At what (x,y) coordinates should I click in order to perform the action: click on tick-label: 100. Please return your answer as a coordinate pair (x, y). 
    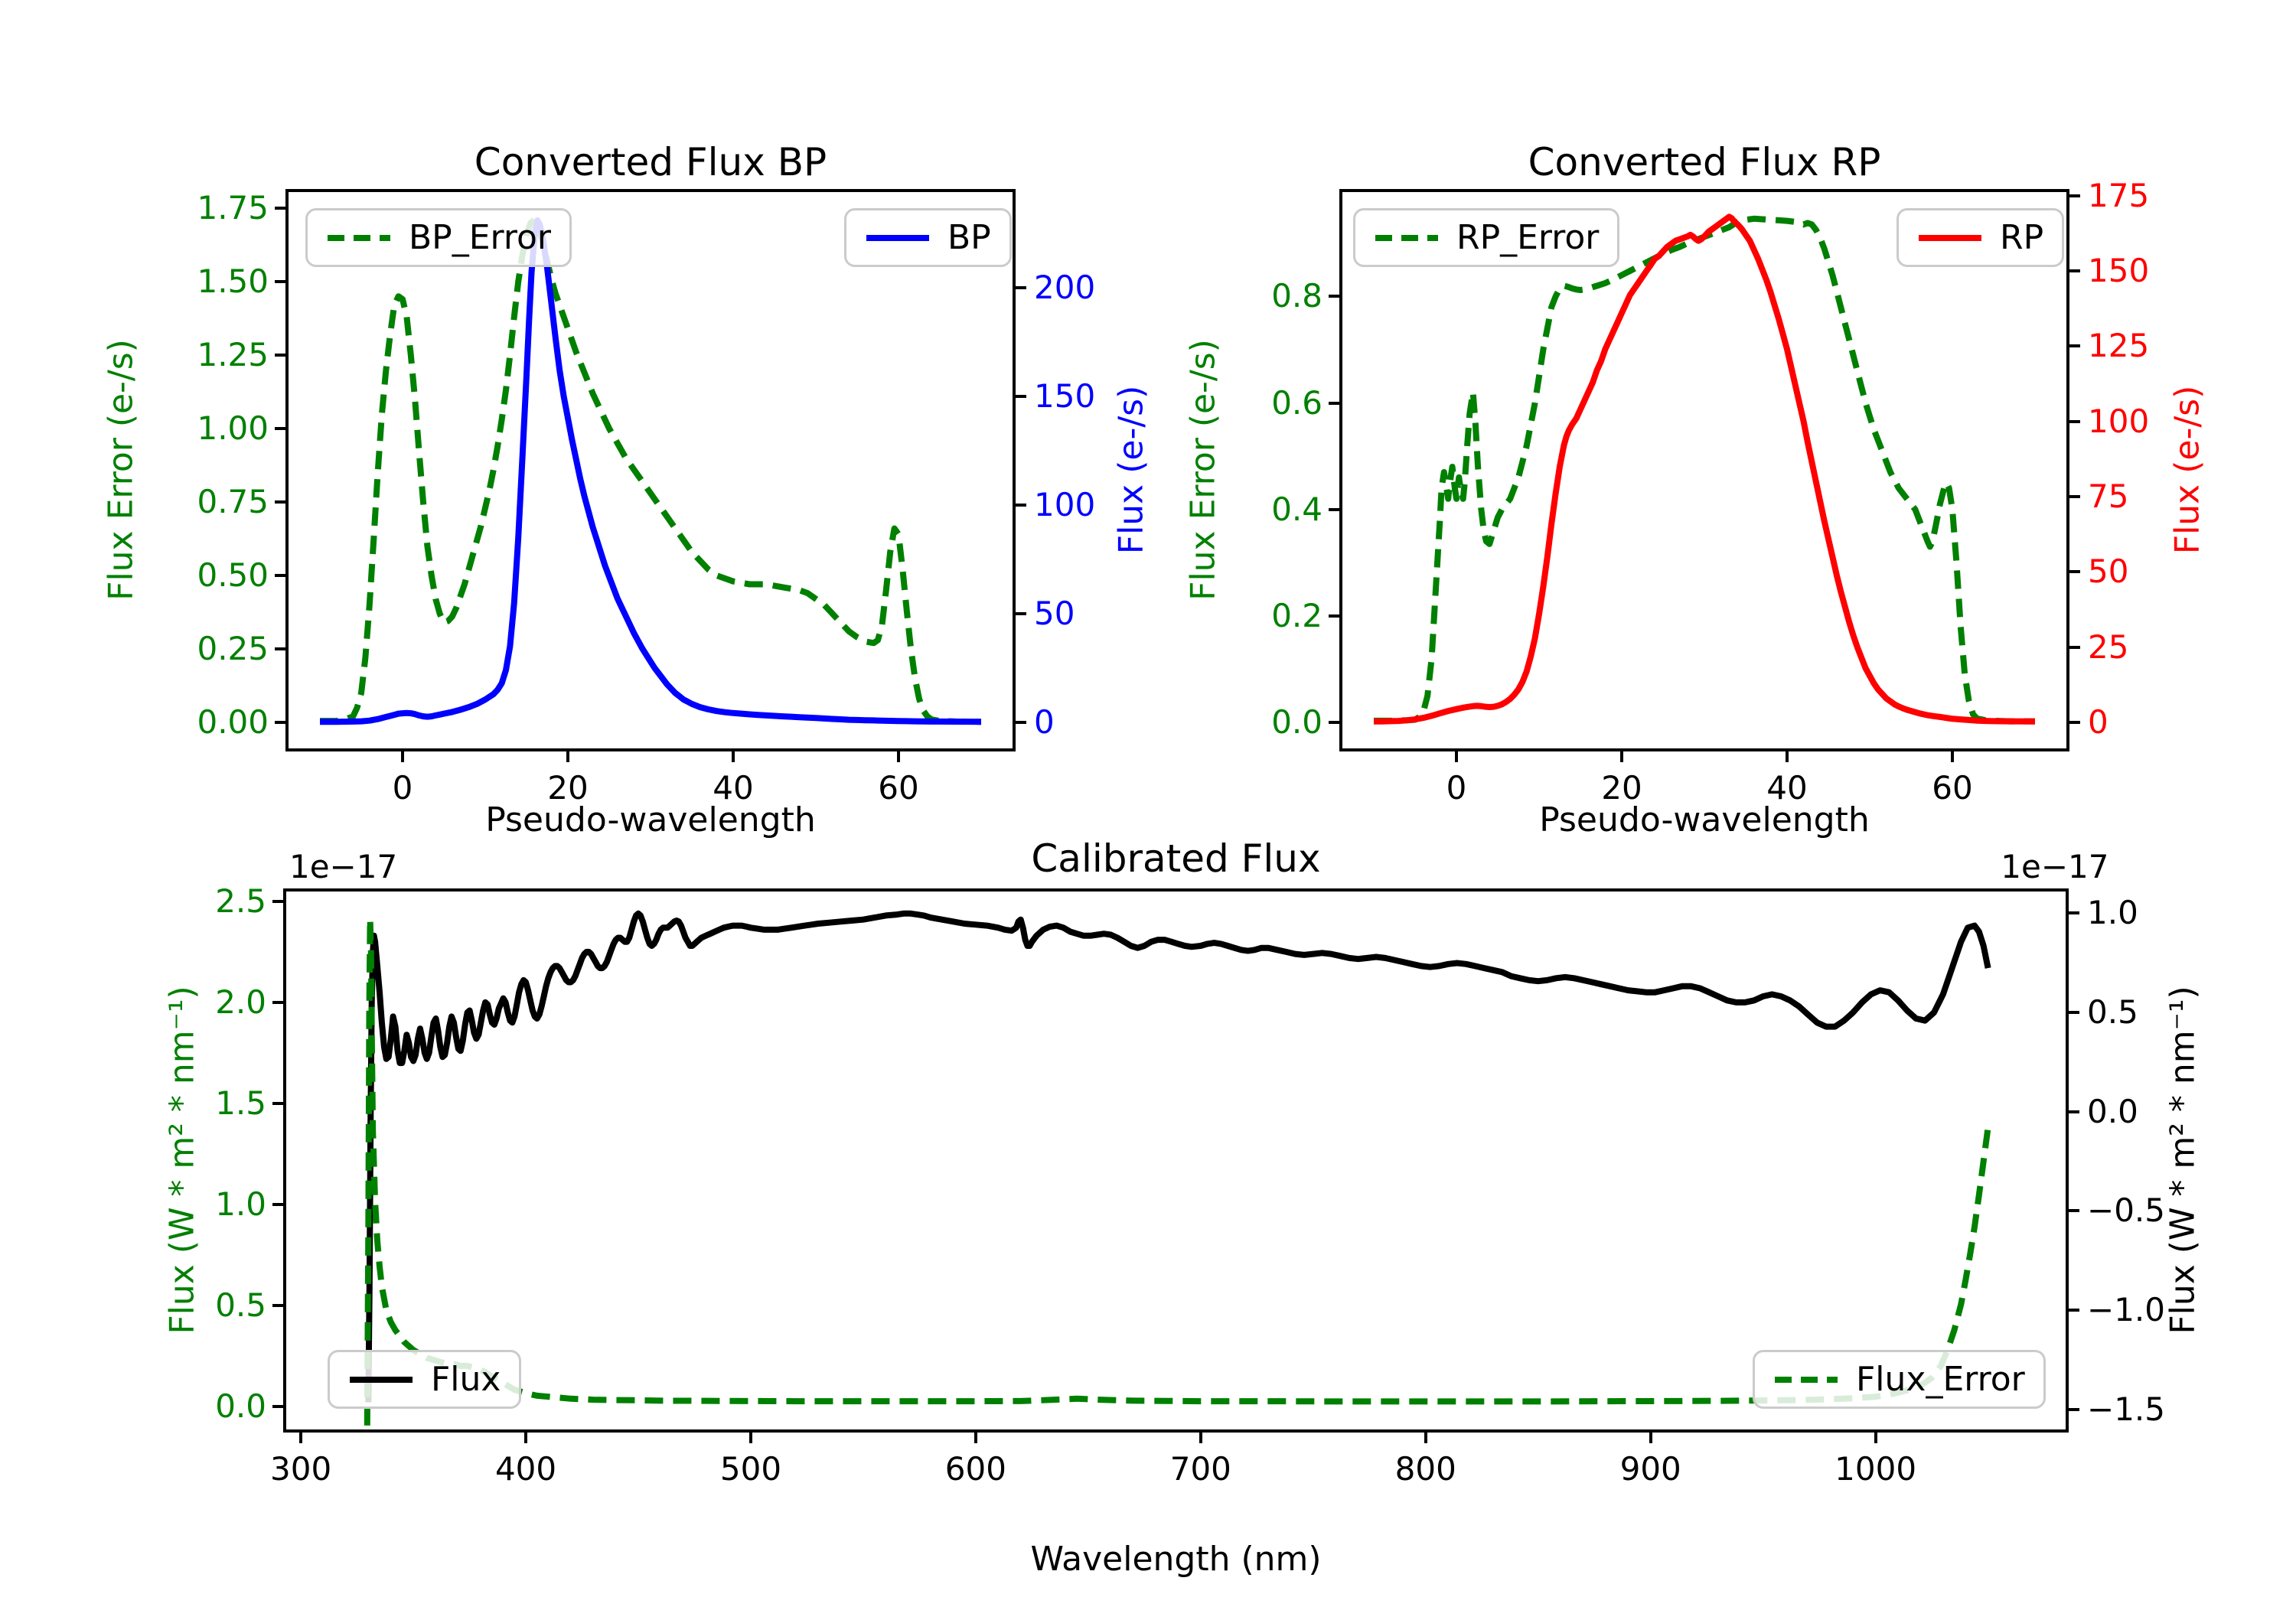
    Looking at the image, I should click on (2119, 421).